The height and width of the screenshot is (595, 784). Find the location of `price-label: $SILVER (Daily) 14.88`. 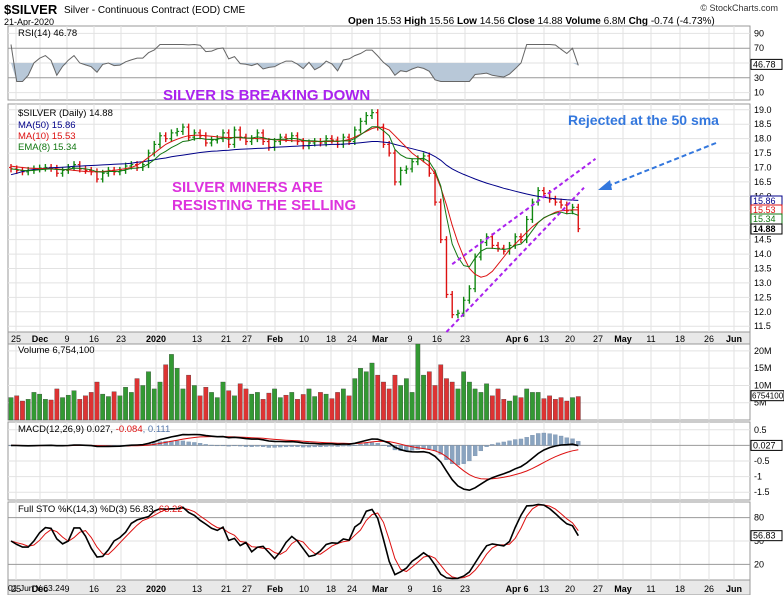

price-label: $SILVER (Daily) 14.88 is located at coordinates (65, 113).